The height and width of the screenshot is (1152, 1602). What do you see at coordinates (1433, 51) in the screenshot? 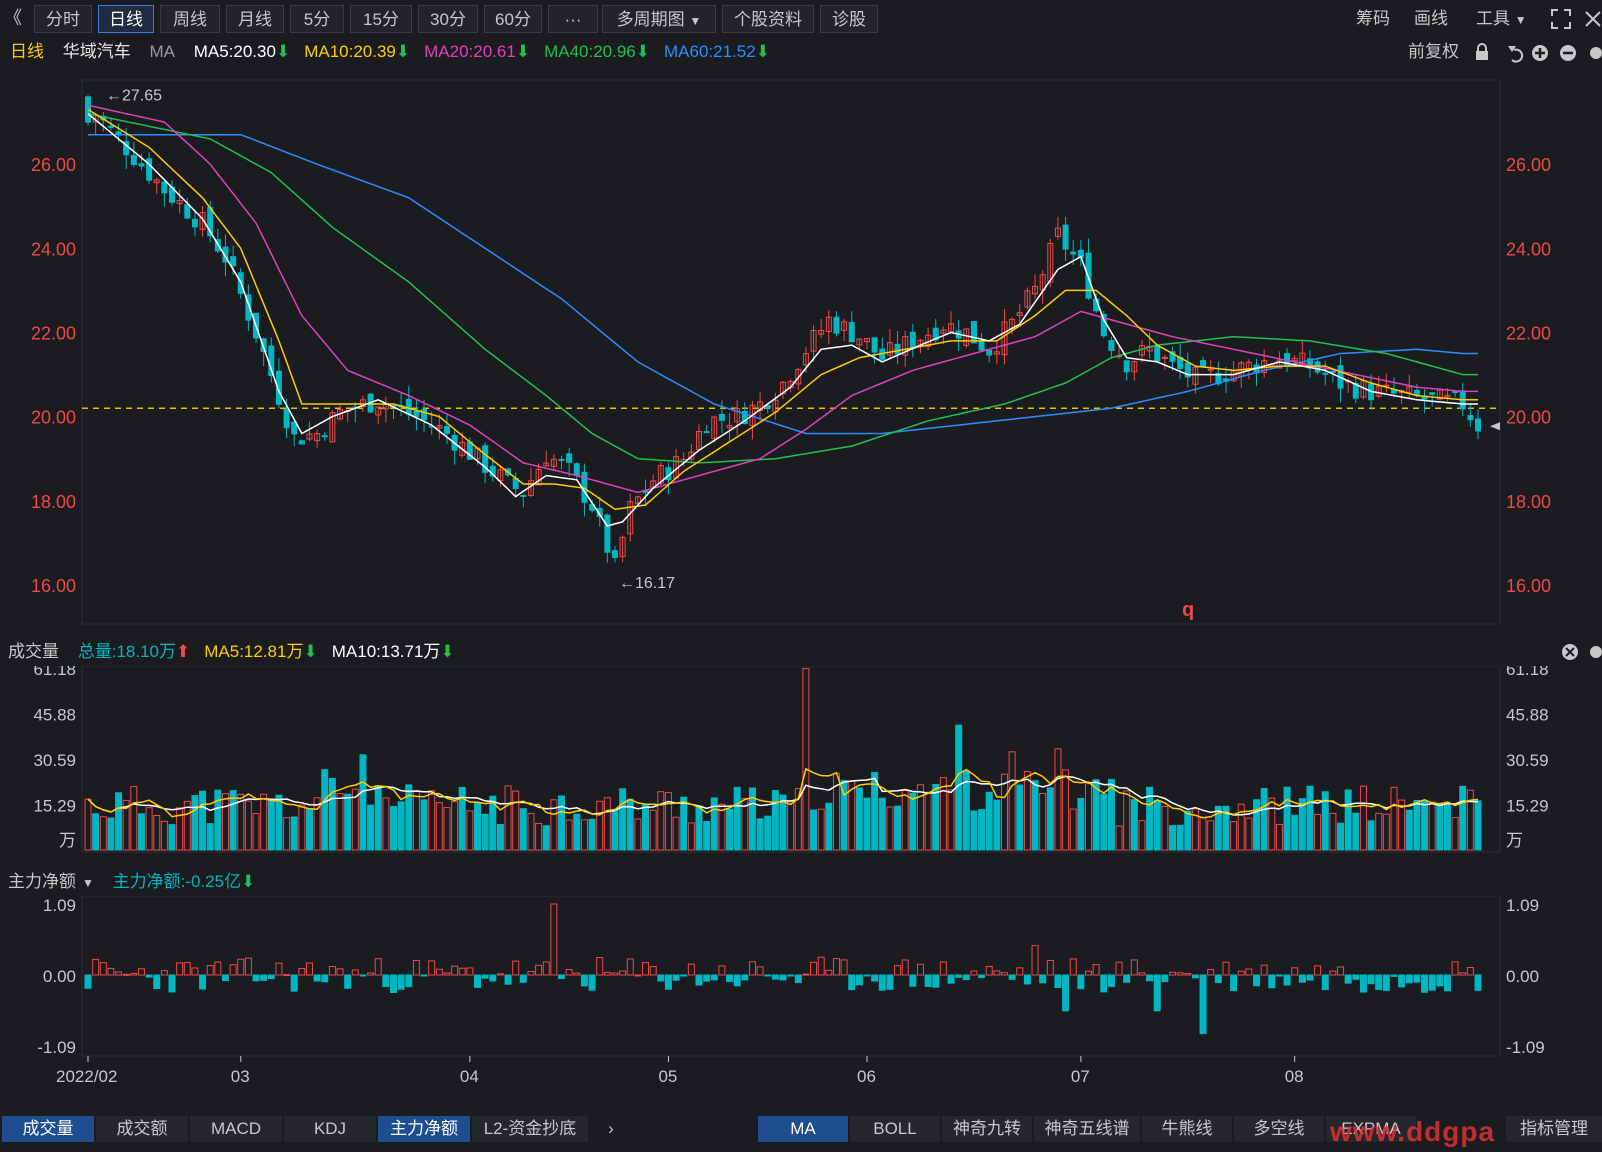
I see `adjust-label: 前复权` at bounding box center [1433, 51].